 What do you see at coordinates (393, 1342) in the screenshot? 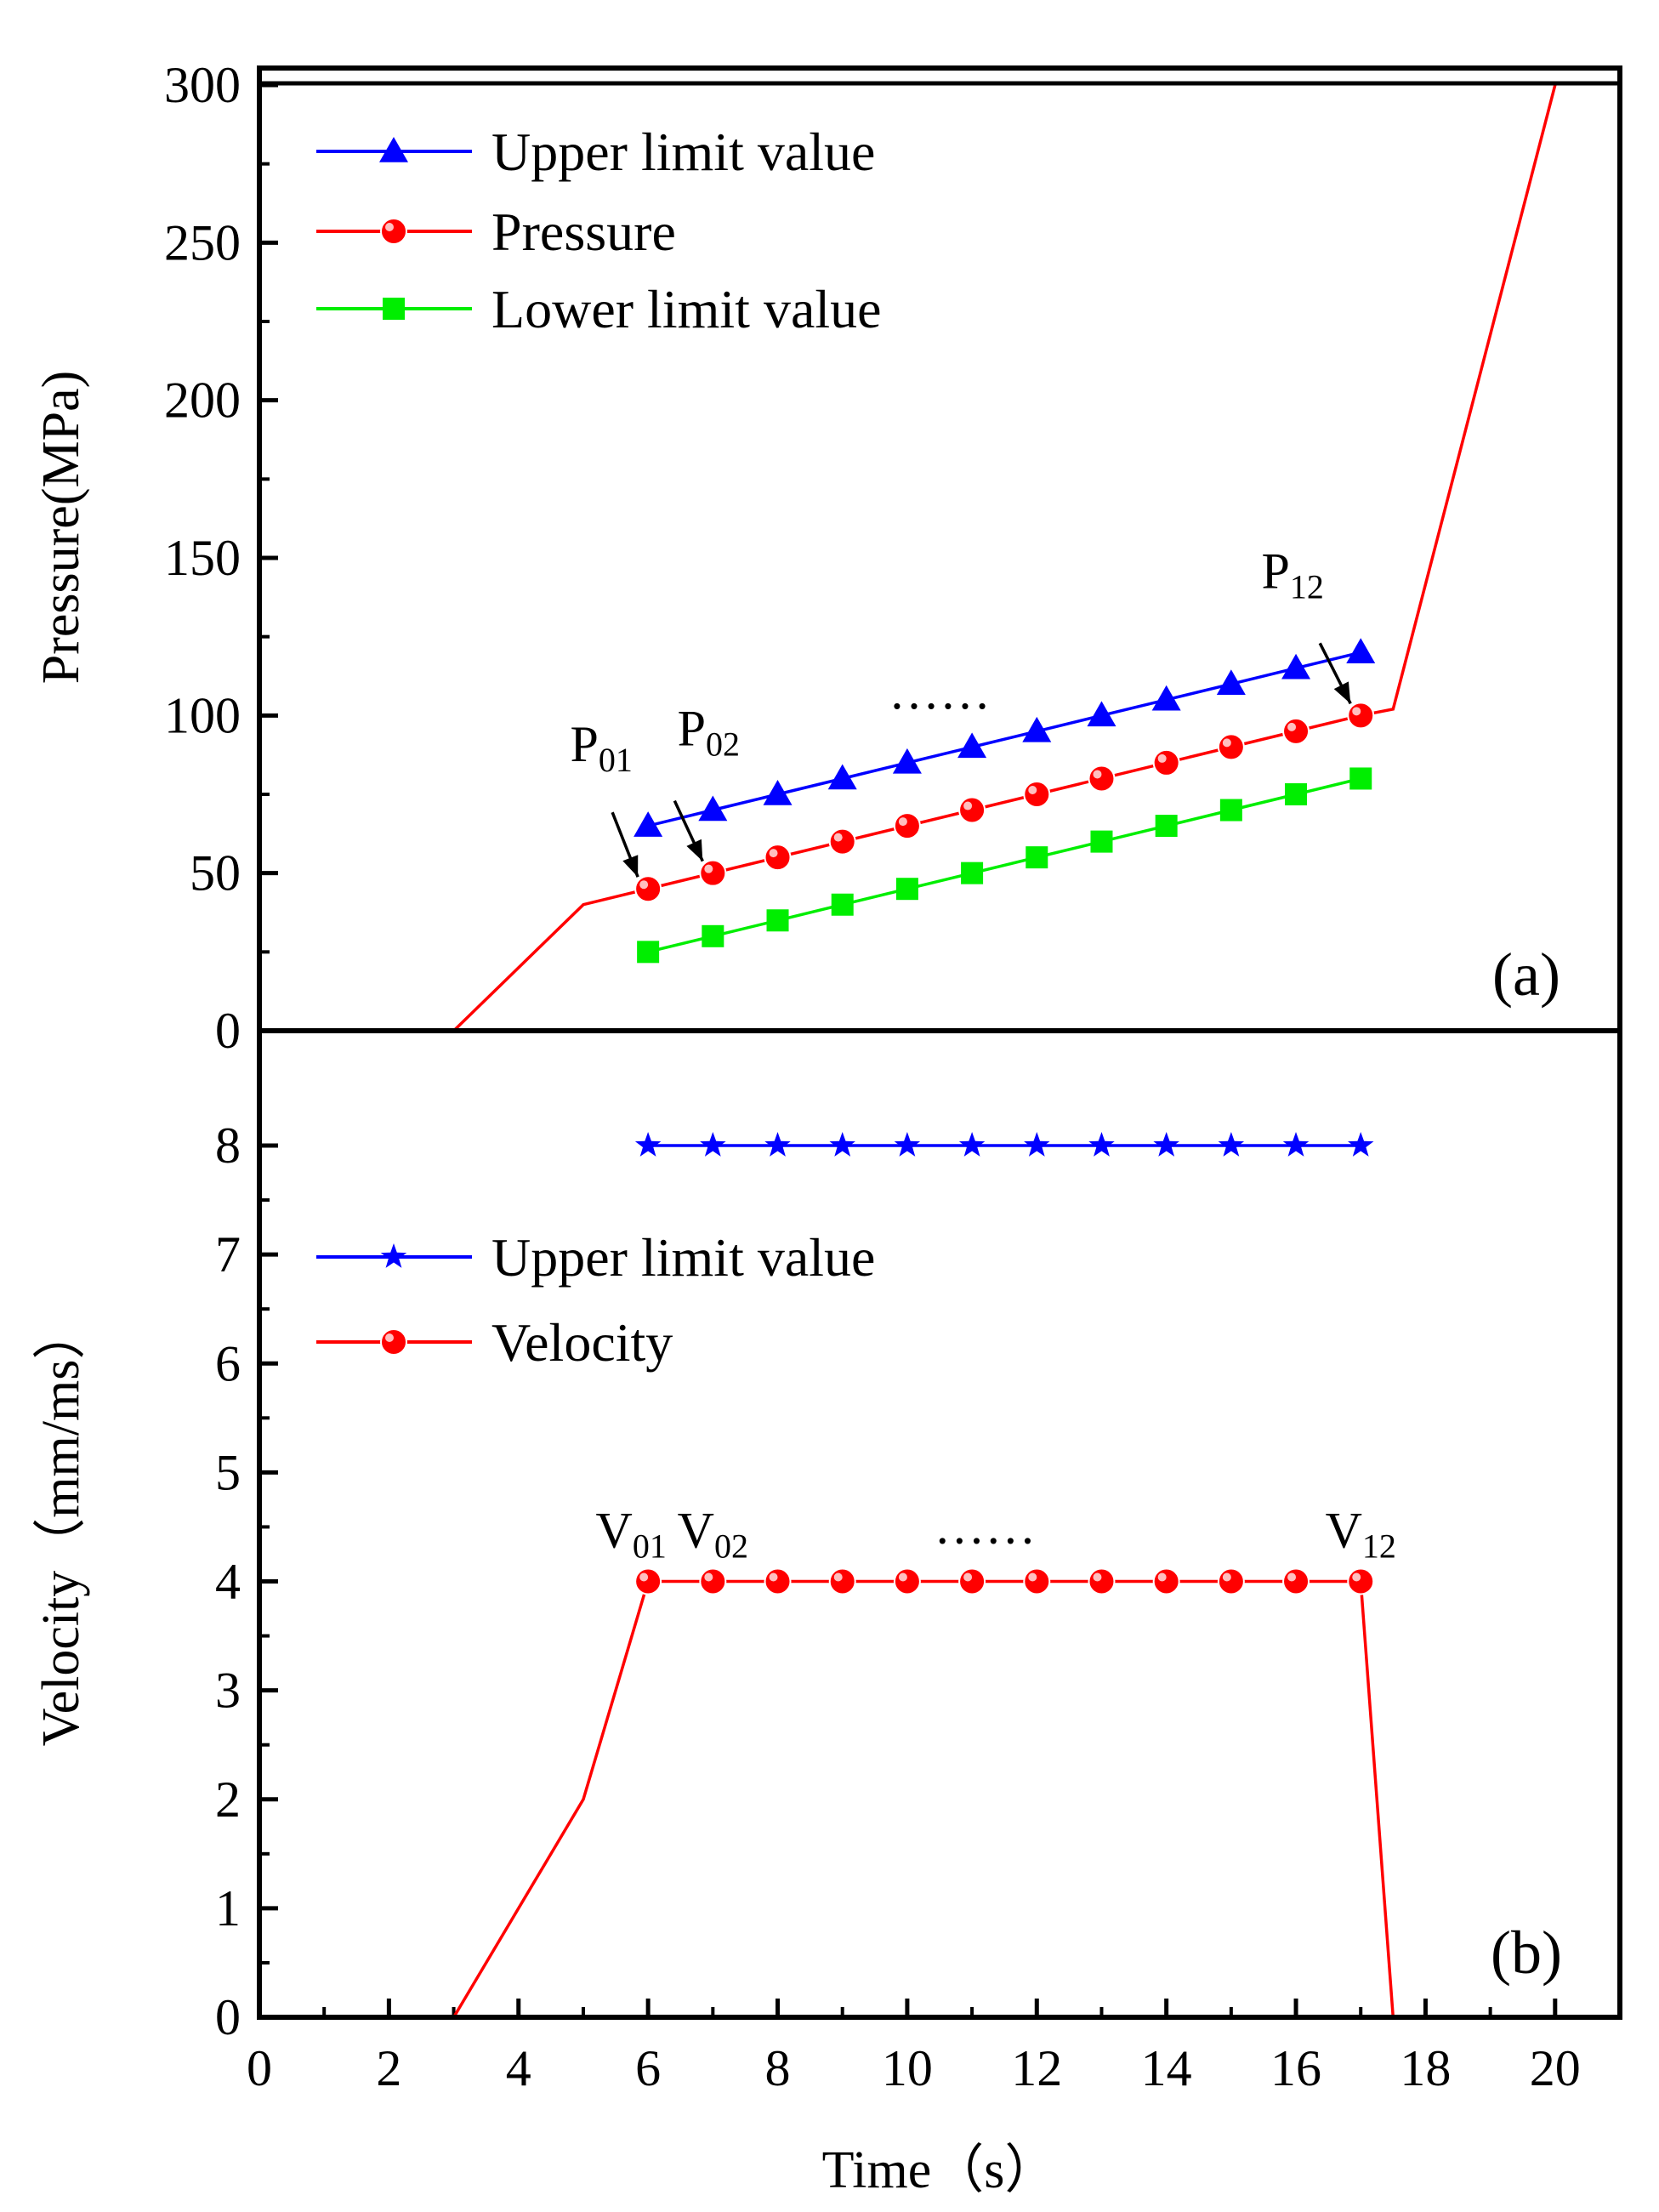
I see `legend-marker-body` at bounding box center [393, 1342].